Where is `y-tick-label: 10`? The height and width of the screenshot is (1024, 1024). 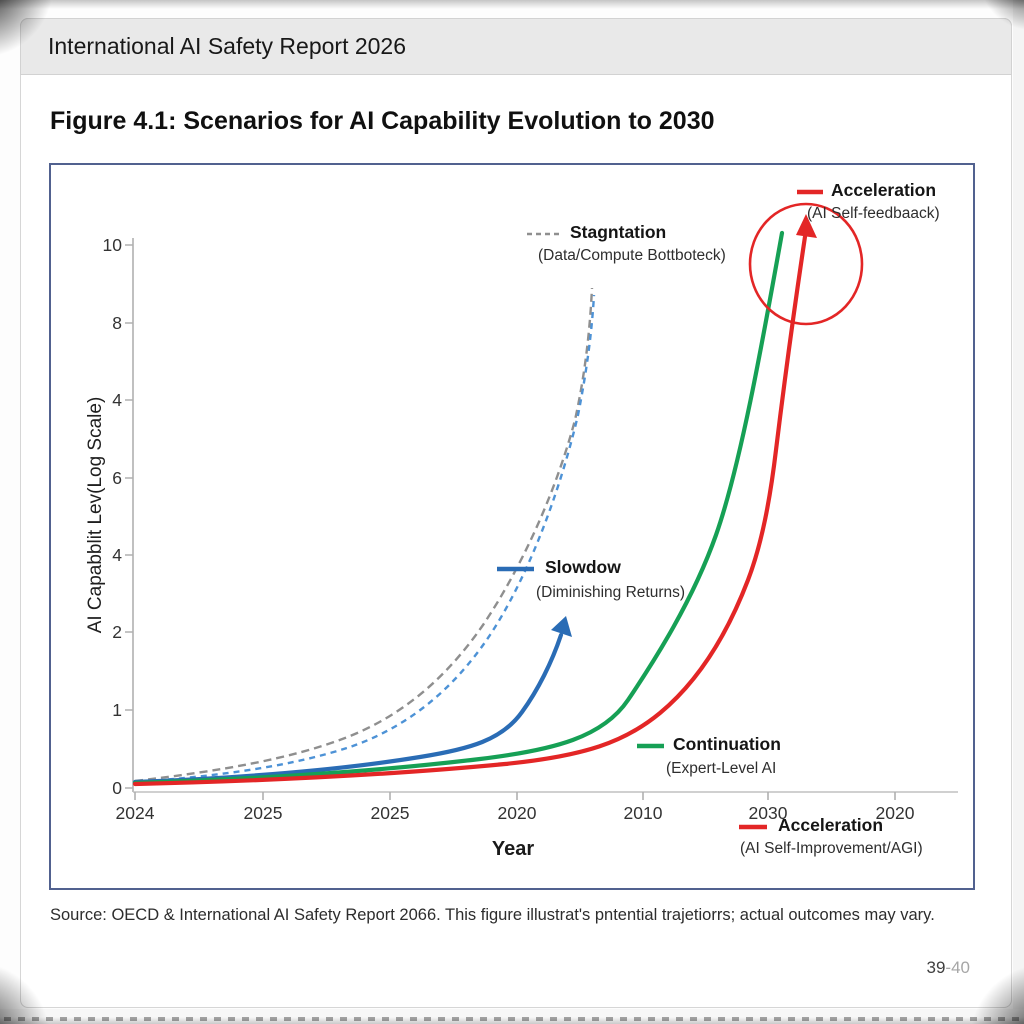
y-tick-label: 10 is located at coordinates (112, 245).